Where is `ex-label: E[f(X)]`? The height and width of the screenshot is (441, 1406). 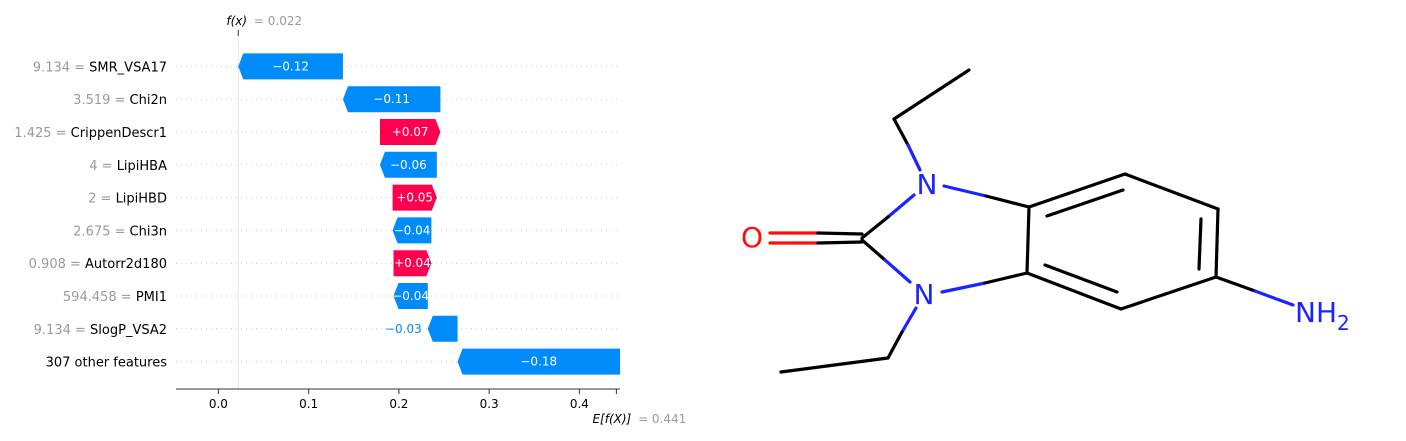 ex-label: E[f(X)] is located at coordinates (611, 419).